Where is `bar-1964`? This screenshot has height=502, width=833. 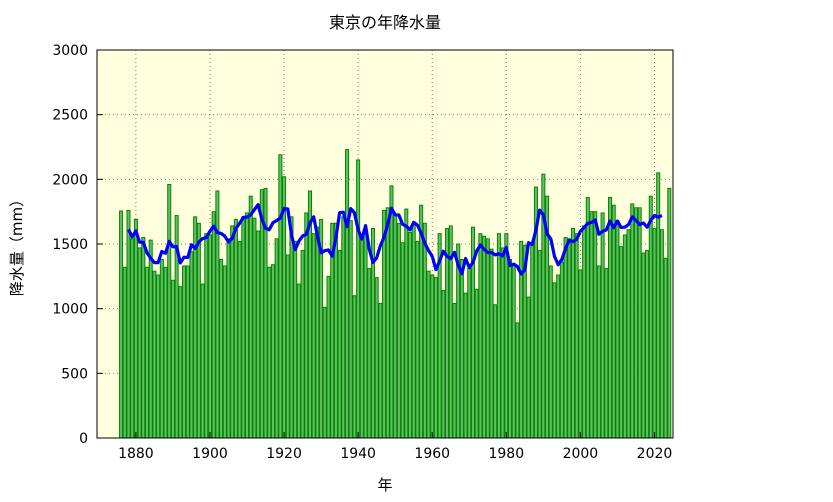
bar-1964 is located at coordinates (447, 333).